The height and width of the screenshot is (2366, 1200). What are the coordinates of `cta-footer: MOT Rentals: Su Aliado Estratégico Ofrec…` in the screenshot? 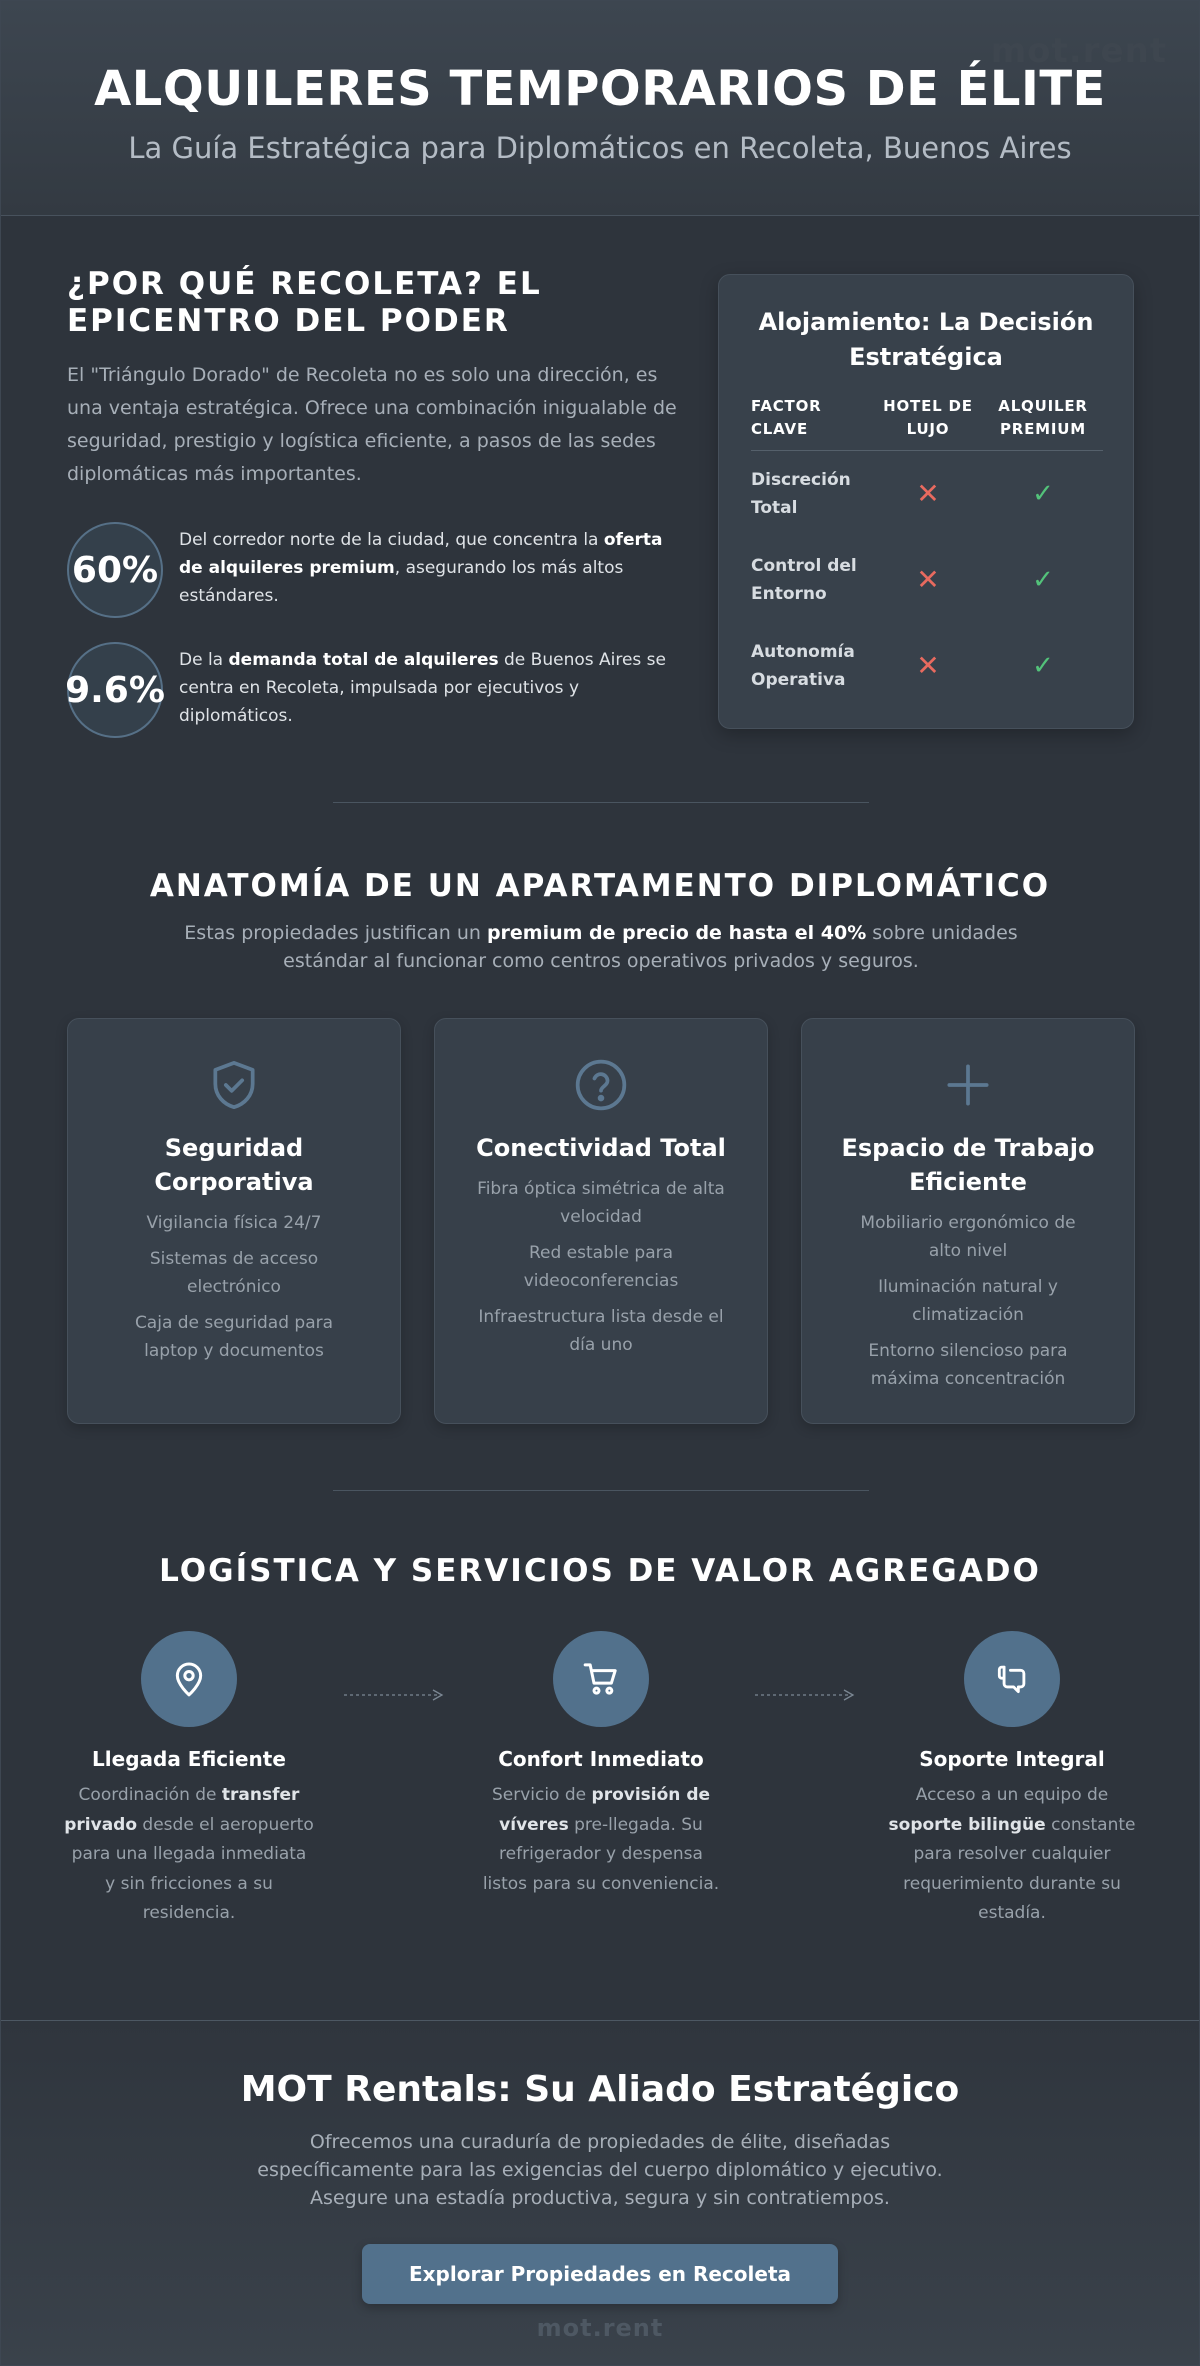 It's located at (600, 2192).